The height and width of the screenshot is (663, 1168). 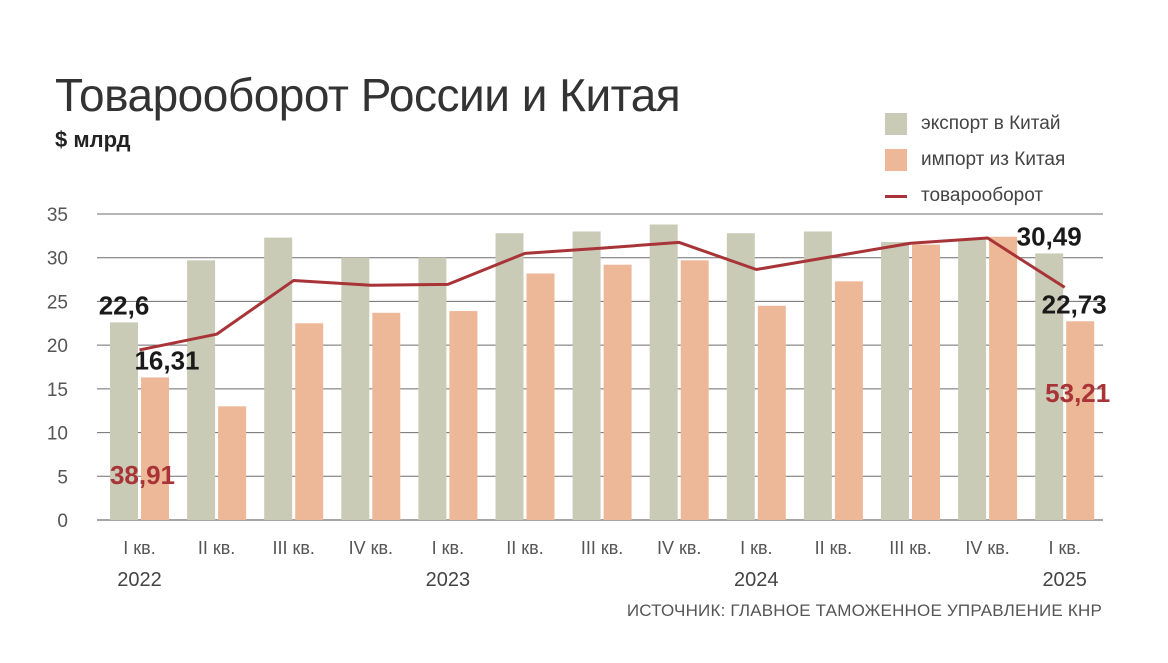 I want to click on data-label-turnover: 53,21, so click(x=1077, y=393).